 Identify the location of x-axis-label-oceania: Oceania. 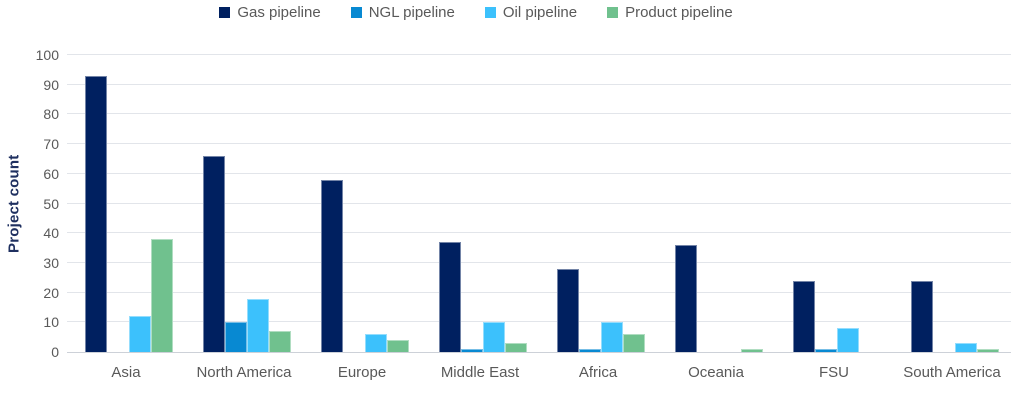
(716, 372).